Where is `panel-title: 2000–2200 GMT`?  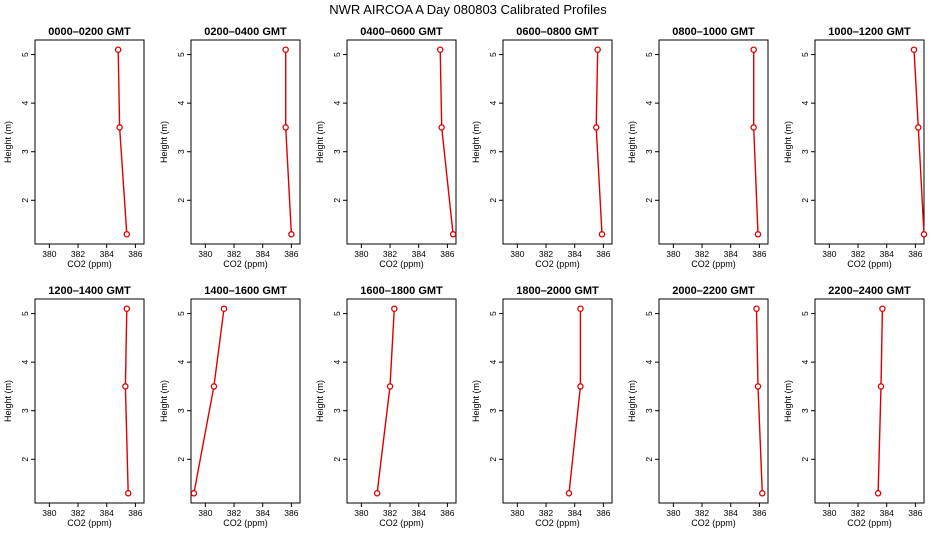
panel-title: 2000–2200 GMT is located at coordinates (713, 291).